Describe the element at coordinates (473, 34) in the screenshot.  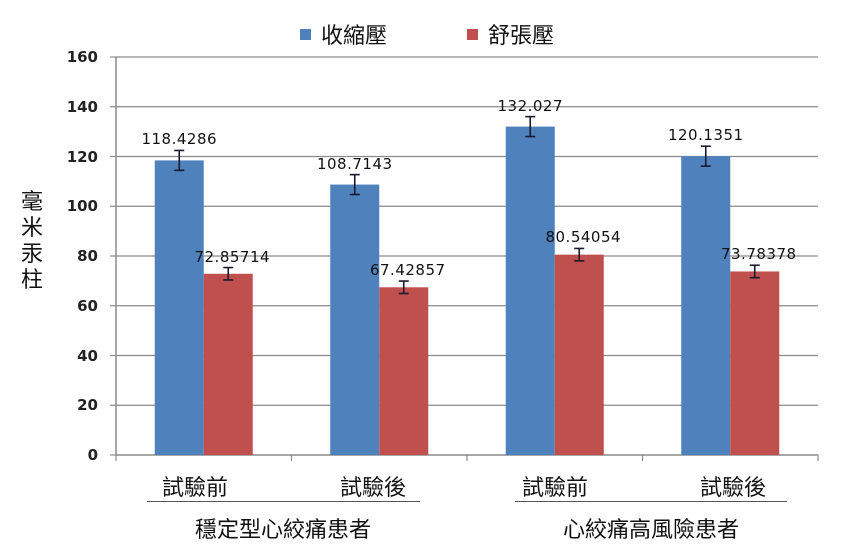
I see `legend-swatch-diastolic` at that location.